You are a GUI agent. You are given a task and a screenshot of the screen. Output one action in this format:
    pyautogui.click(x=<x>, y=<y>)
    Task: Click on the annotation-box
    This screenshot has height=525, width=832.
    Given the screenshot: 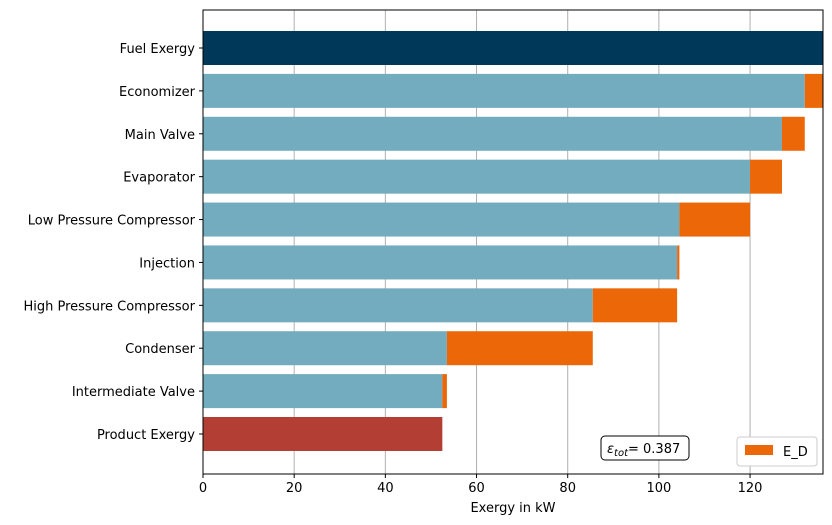 What is the action you would take?
    pyautogui.click(x=645, y=448)
    